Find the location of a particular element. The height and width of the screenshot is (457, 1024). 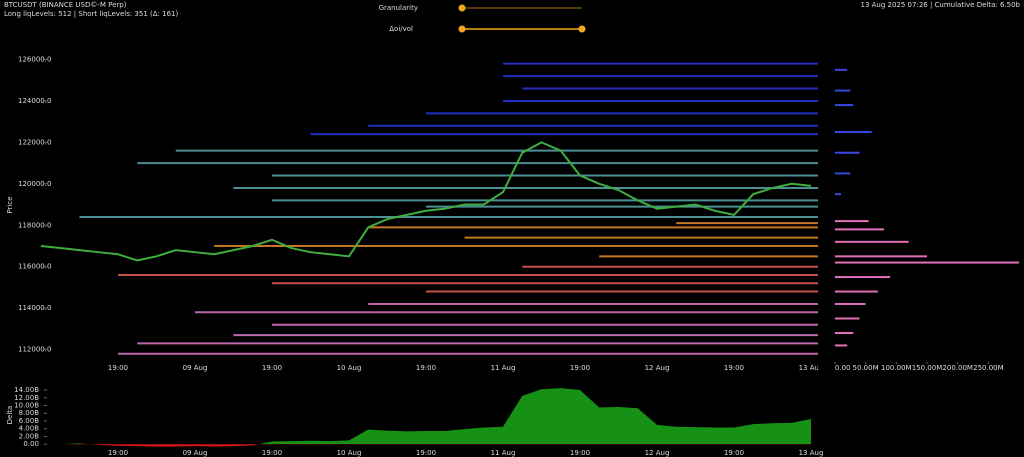

y-tick-label: 12.00B is located at coordinates (26, 398).